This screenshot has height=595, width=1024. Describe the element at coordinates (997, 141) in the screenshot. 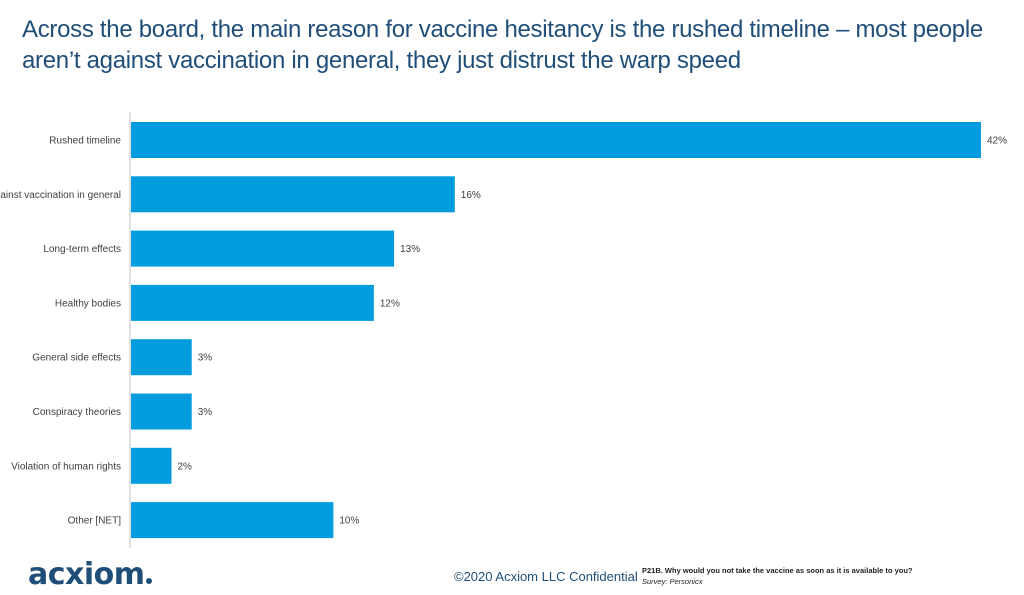

I see `value-label: 42%` at that location.